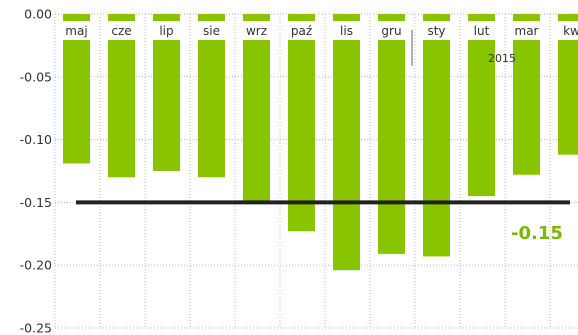 This screenshot has width=578, height=335. I want to click on bar-cze, so click(121, 96).